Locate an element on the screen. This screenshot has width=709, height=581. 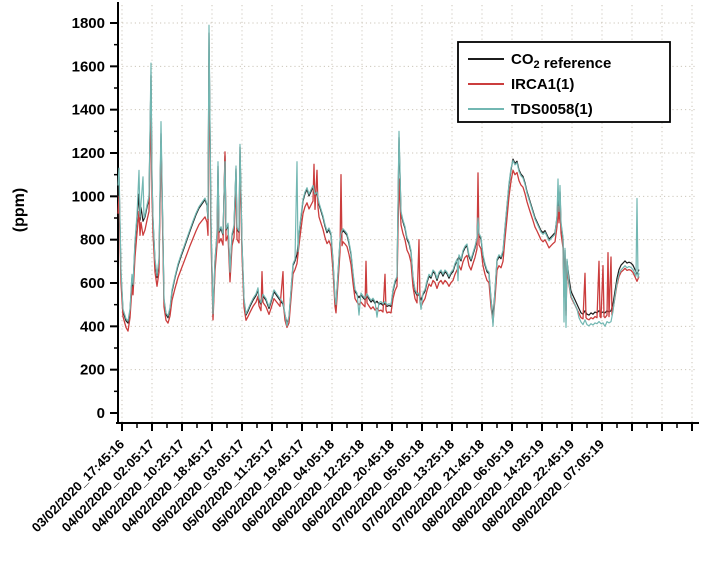
legend: CO2 reference IRCA1(1) TDS0058(1) is located at coordinates (564, 82).